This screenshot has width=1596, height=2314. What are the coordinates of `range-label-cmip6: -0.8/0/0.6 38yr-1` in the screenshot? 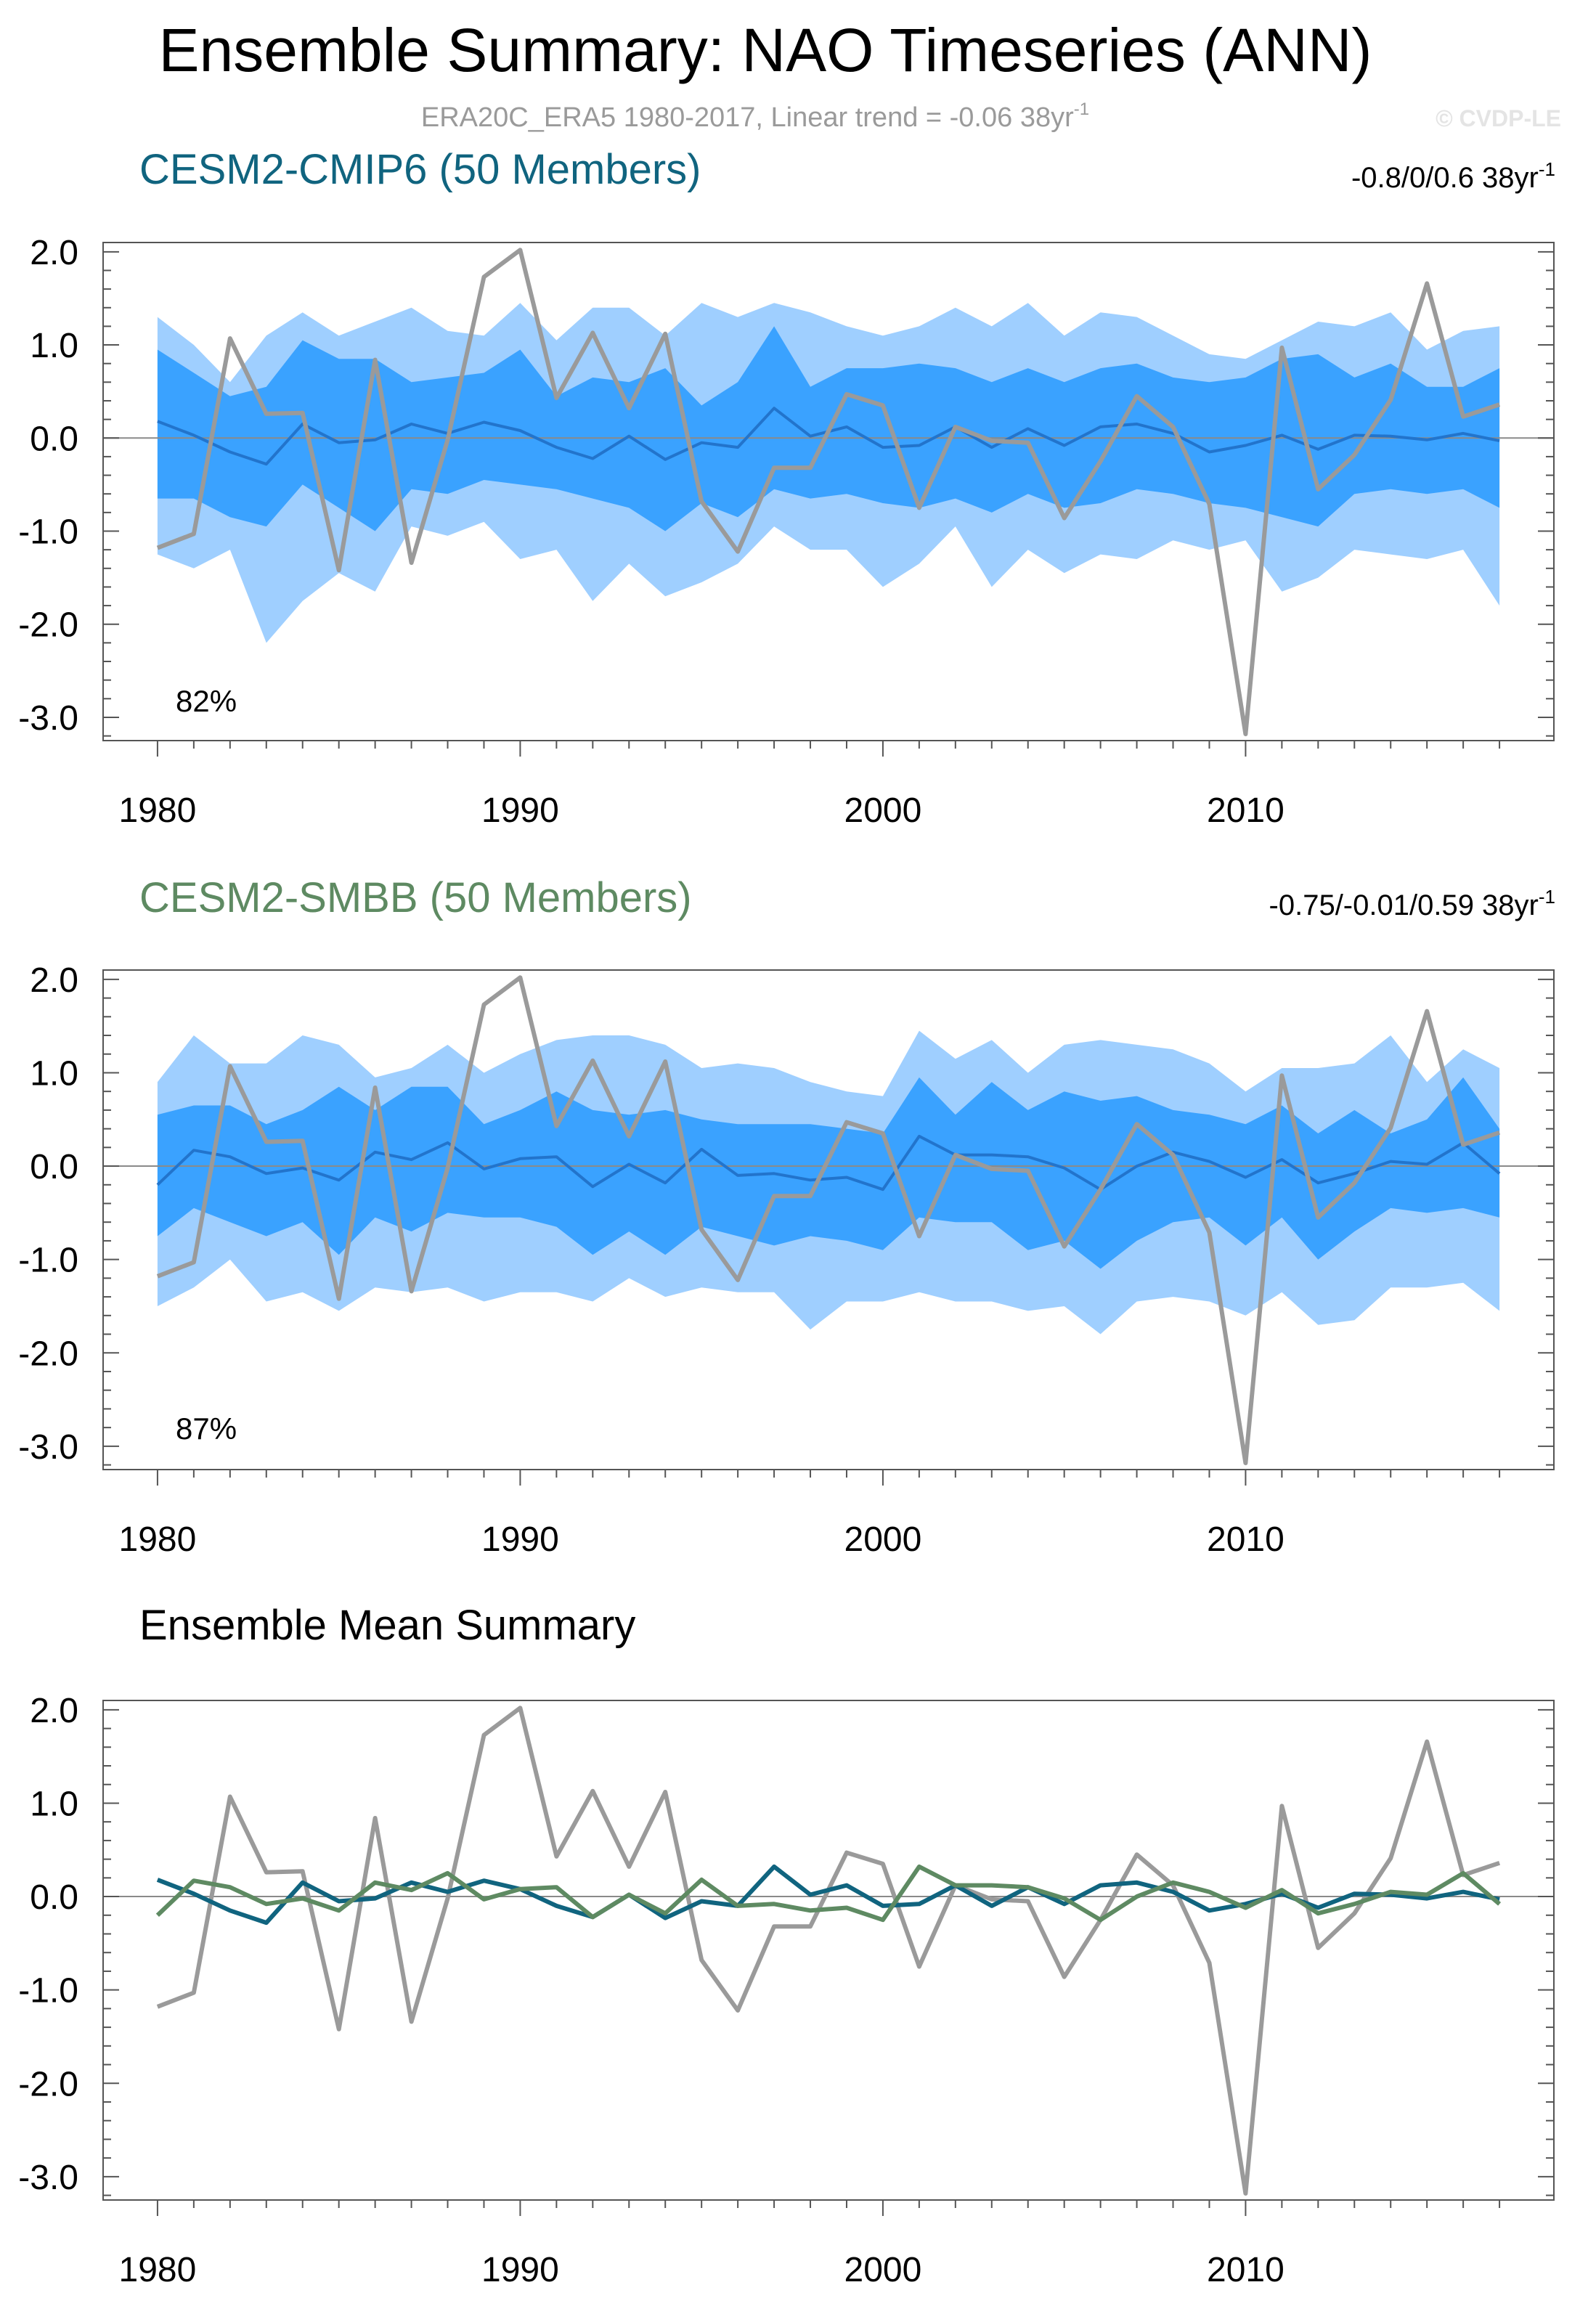 It's located at (1453, 176).